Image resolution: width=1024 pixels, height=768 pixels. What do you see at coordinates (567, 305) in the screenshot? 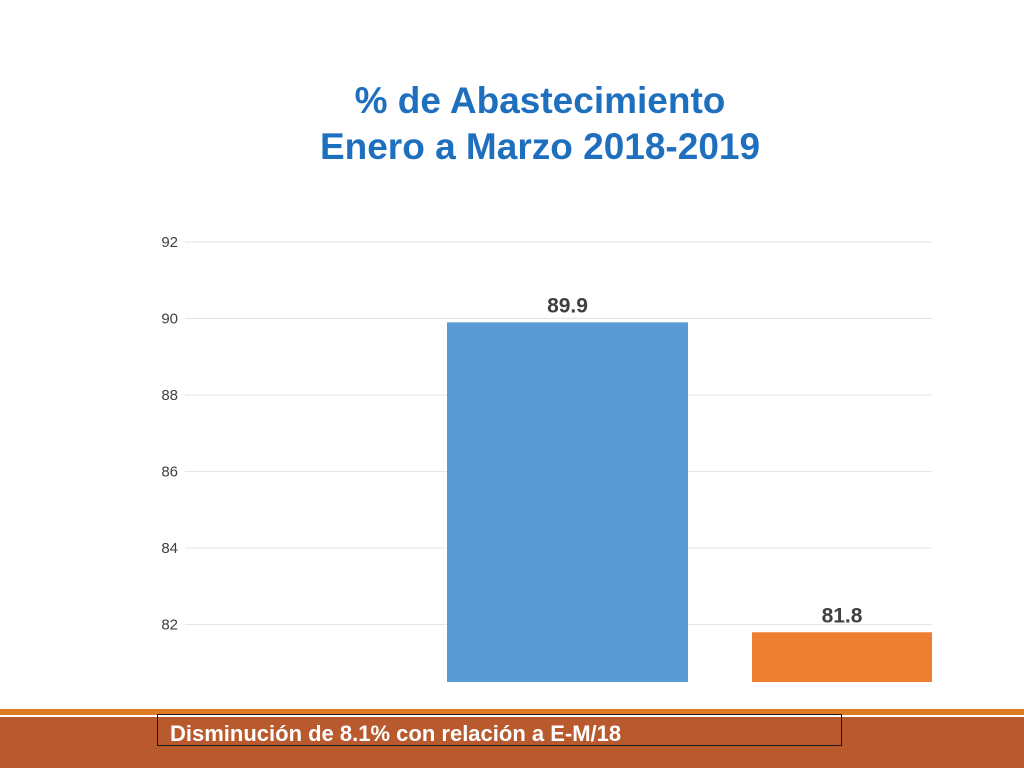
I see `data-label-1: 89.9` at bounding box center [567, 305].